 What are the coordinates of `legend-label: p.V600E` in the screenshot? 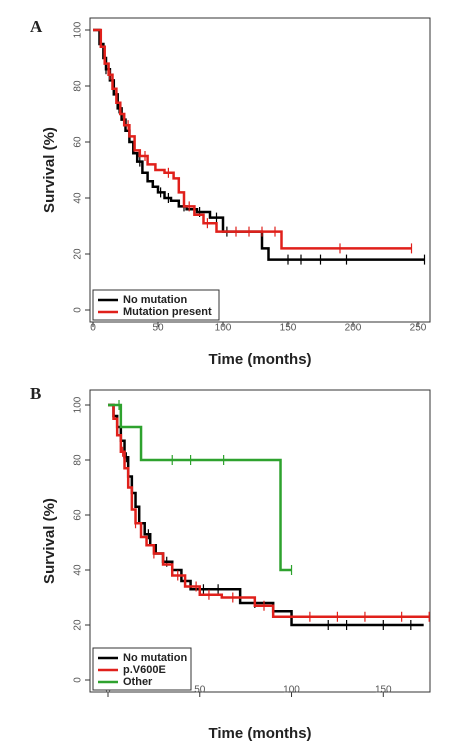 It's located at (144, 670).